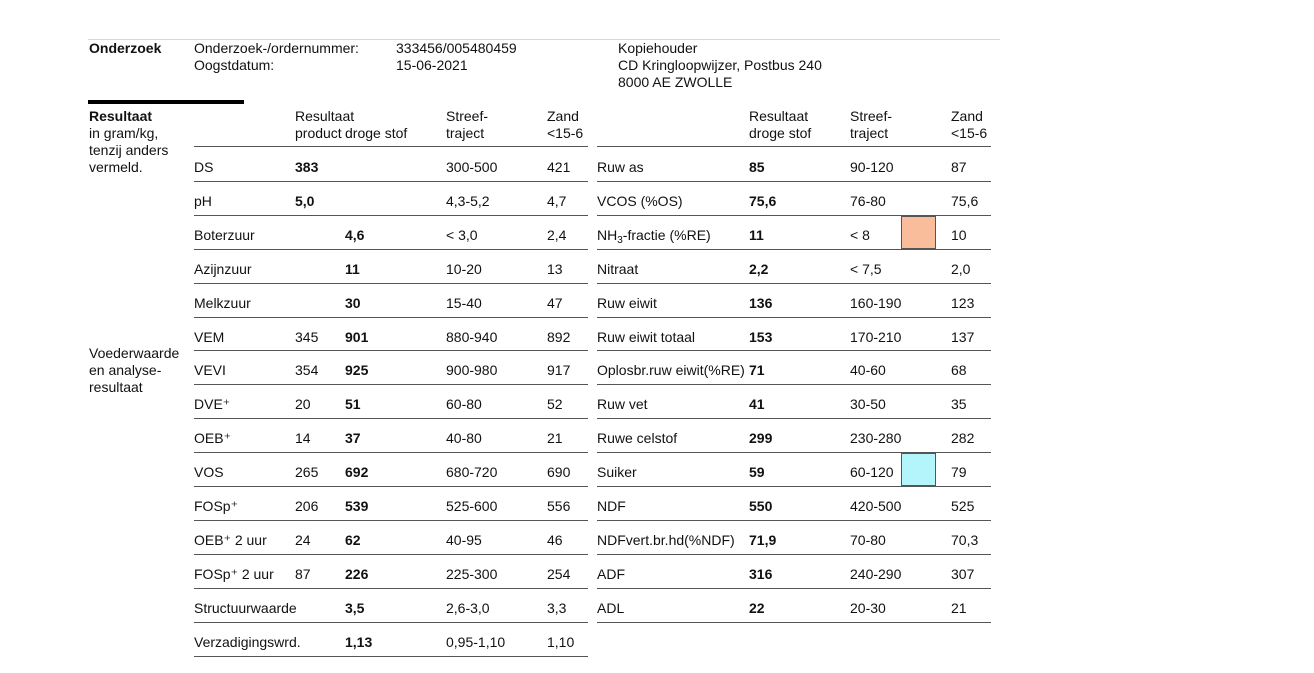 Image resolution: width=1314 pixels, height=673 pixels. I want to click on right-header-result: Resultaat, so click(779, 116).